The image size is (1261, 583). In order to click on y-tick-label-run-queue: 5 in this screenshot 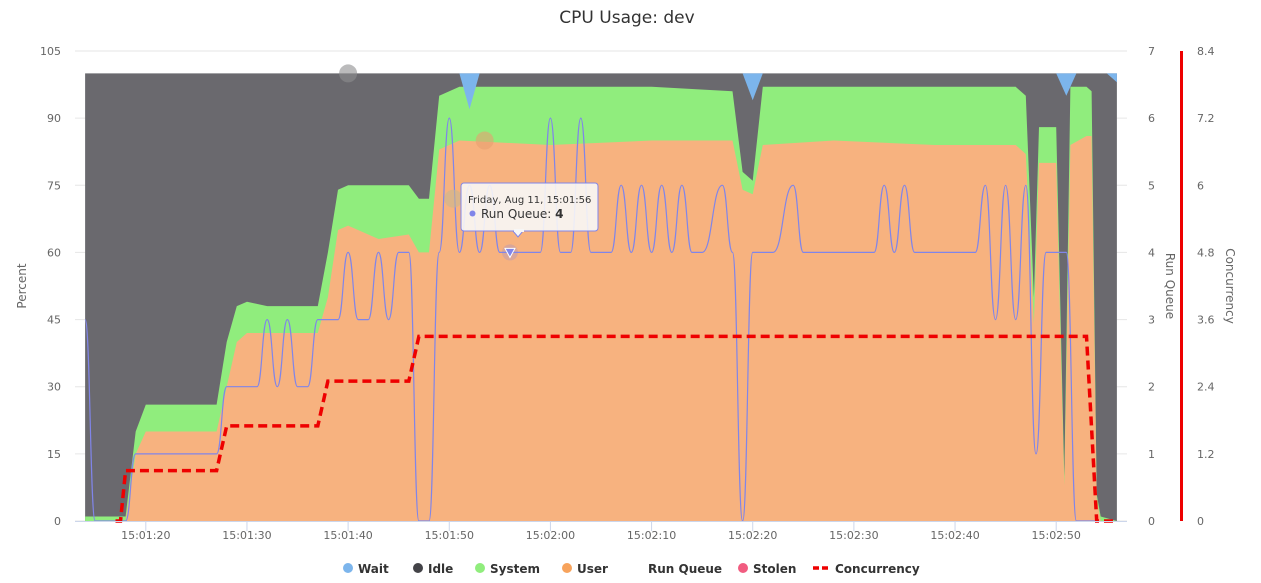, I will do `click(1151, 185)`.